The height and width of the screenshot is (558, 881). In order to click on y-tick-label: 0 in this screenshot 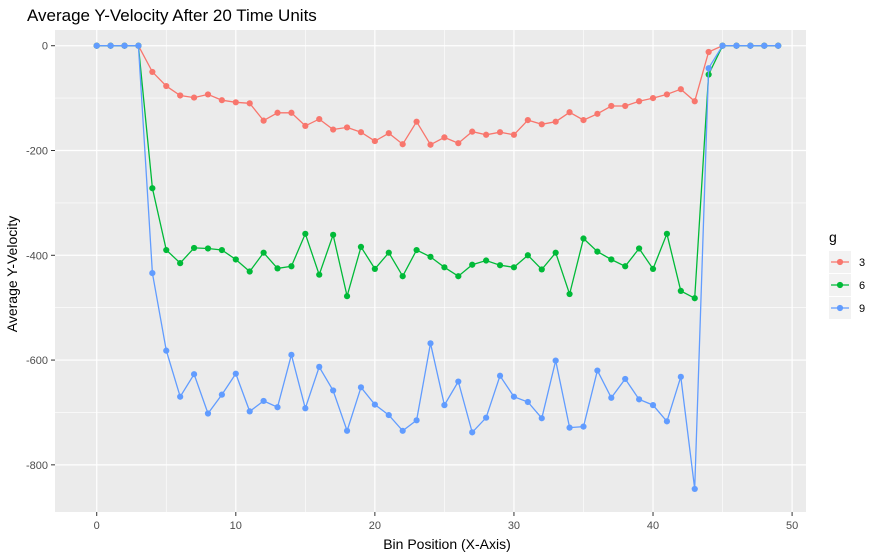, I will do `click(45, 47)`.